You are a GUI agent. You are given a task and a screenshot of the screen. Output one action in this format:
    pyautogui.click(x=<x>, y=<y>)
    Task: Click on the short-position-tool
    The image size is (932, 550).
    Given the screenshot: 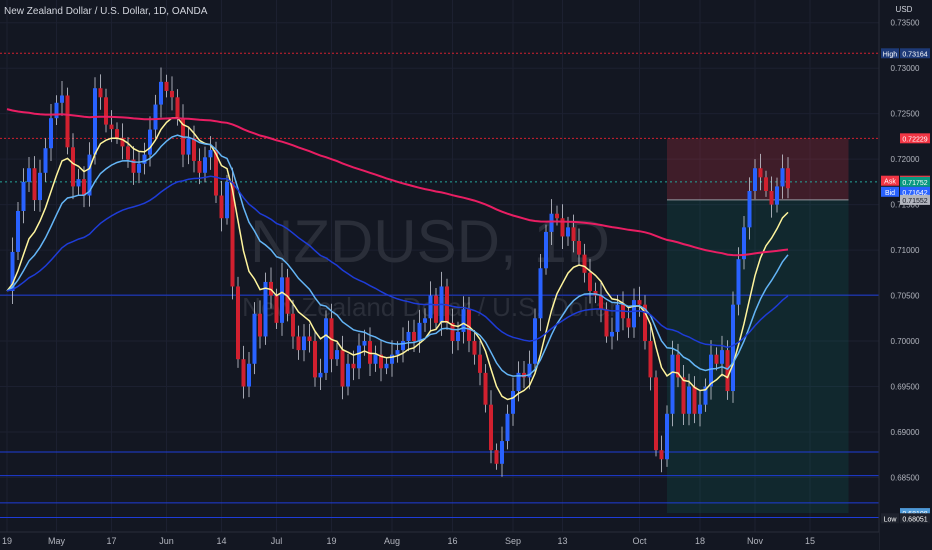 What is the action you would take?
    pyautogui.click(x=758, y=326)
    